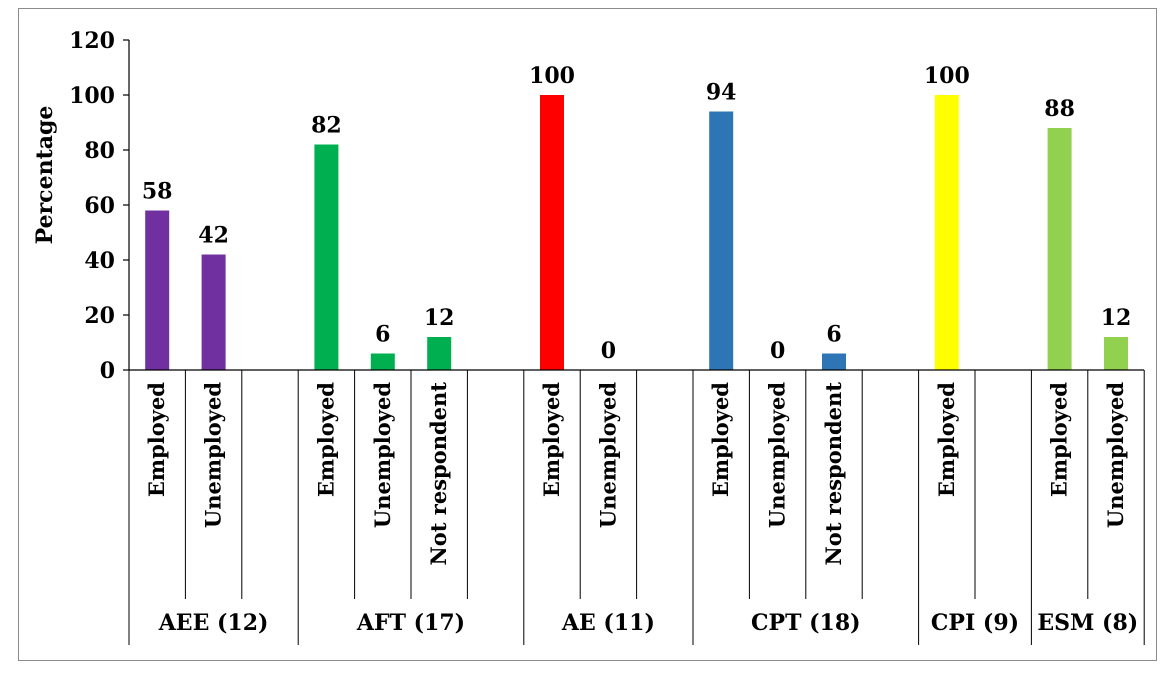 The height and width of the screenshot is (675, 1165). I want to click on group-label: CPT (18), so click(806, 623).